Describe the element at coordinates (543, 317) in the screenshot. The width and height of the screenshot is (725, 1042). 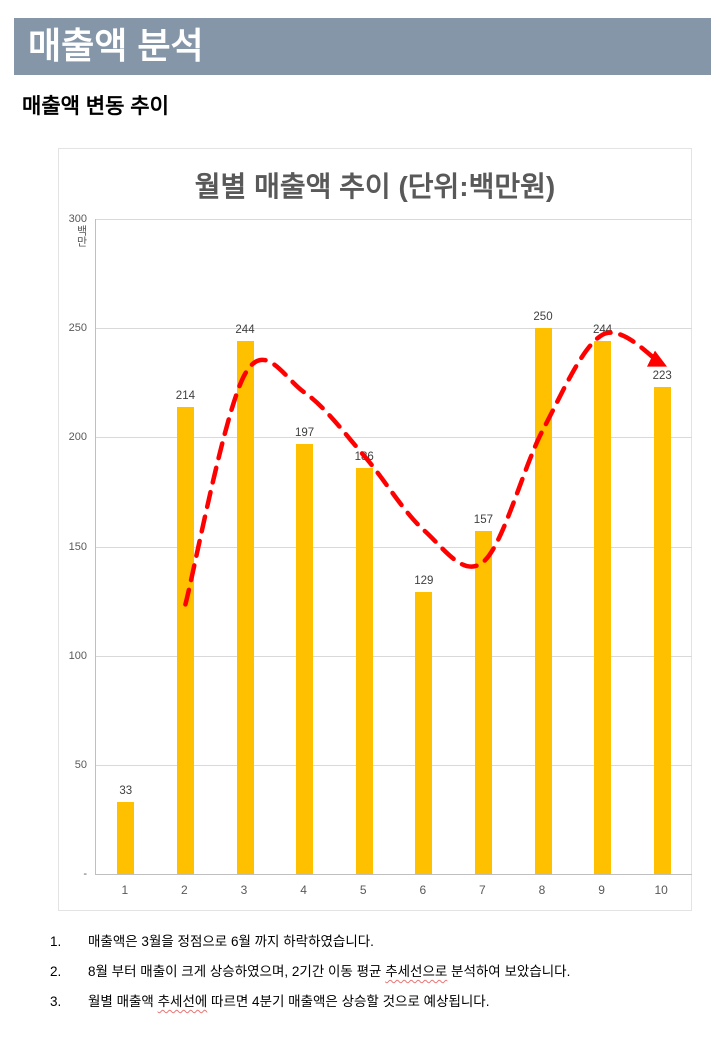
I see `bar-value-label: 250` at that location.